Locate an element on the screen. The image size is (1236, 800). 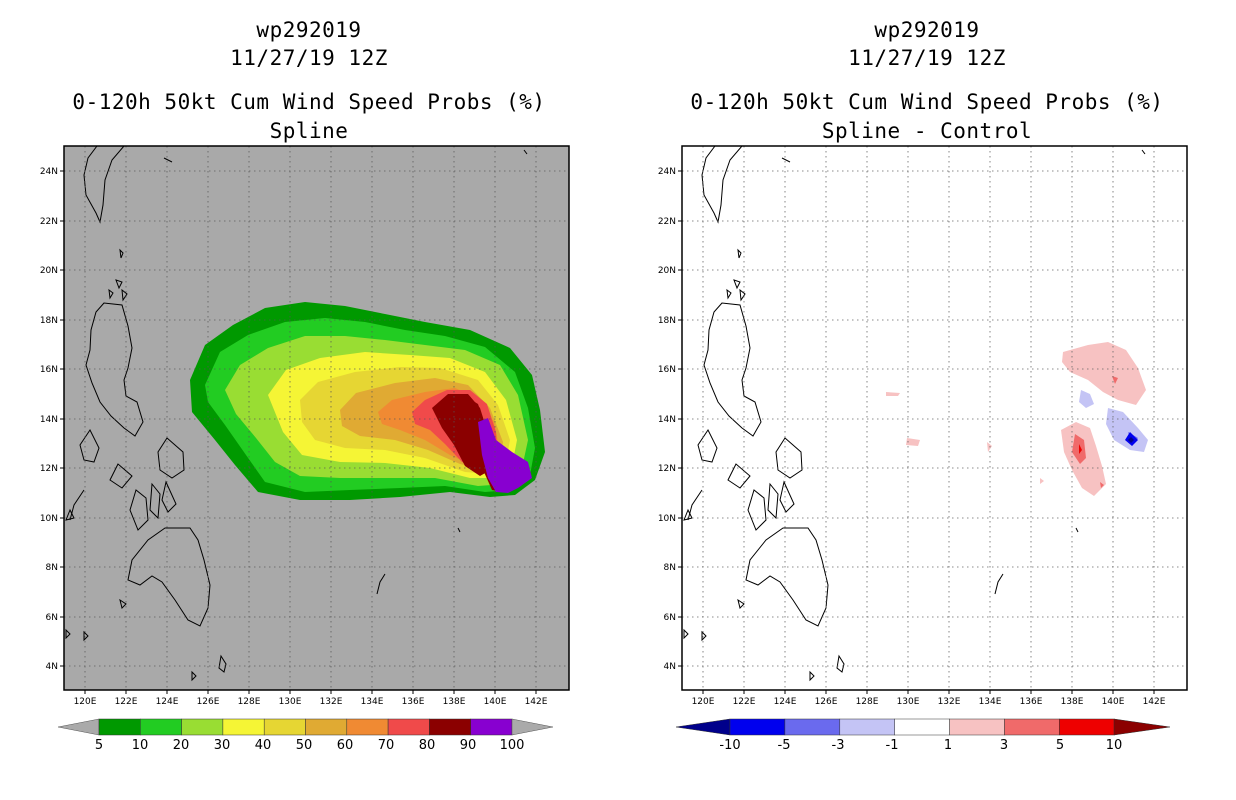
lon-label: 140E is located at coordinates (1113, 702).